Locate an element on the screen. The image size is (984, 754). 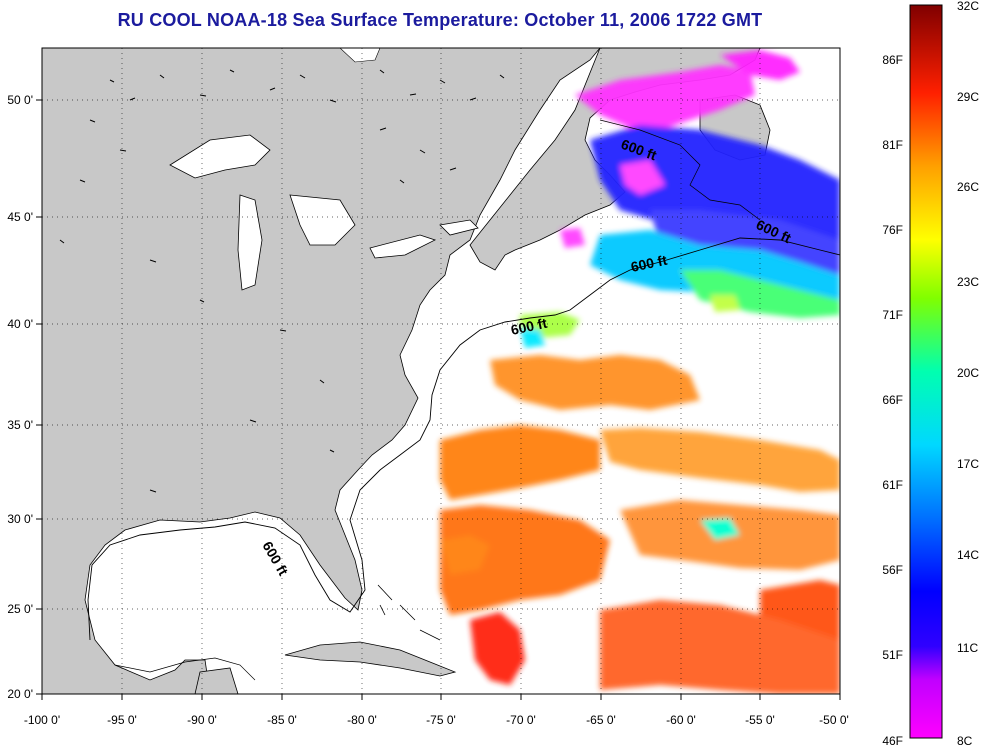
y-tick-label: 25 0' is located at coordinates (20, 609).